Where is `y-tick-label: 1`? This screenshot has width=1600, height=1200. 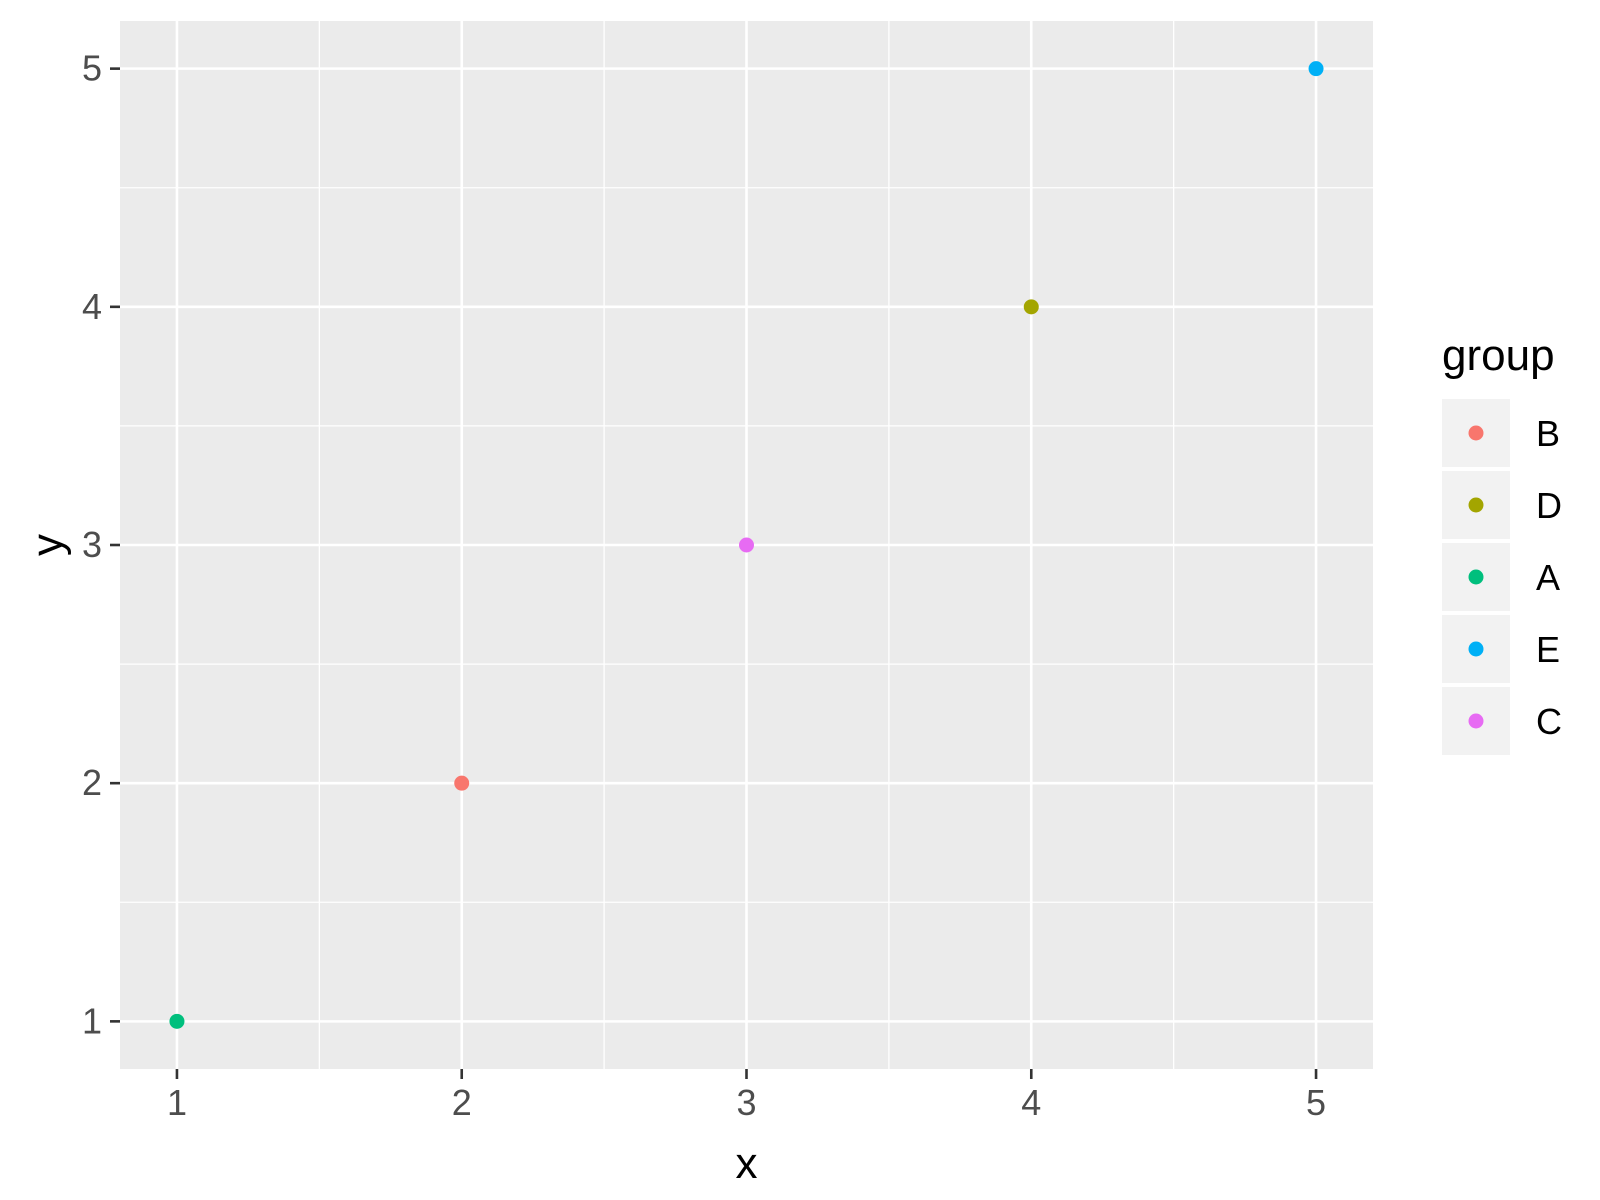
y-tick-label: 1 is located at coordinates (92, 1020).